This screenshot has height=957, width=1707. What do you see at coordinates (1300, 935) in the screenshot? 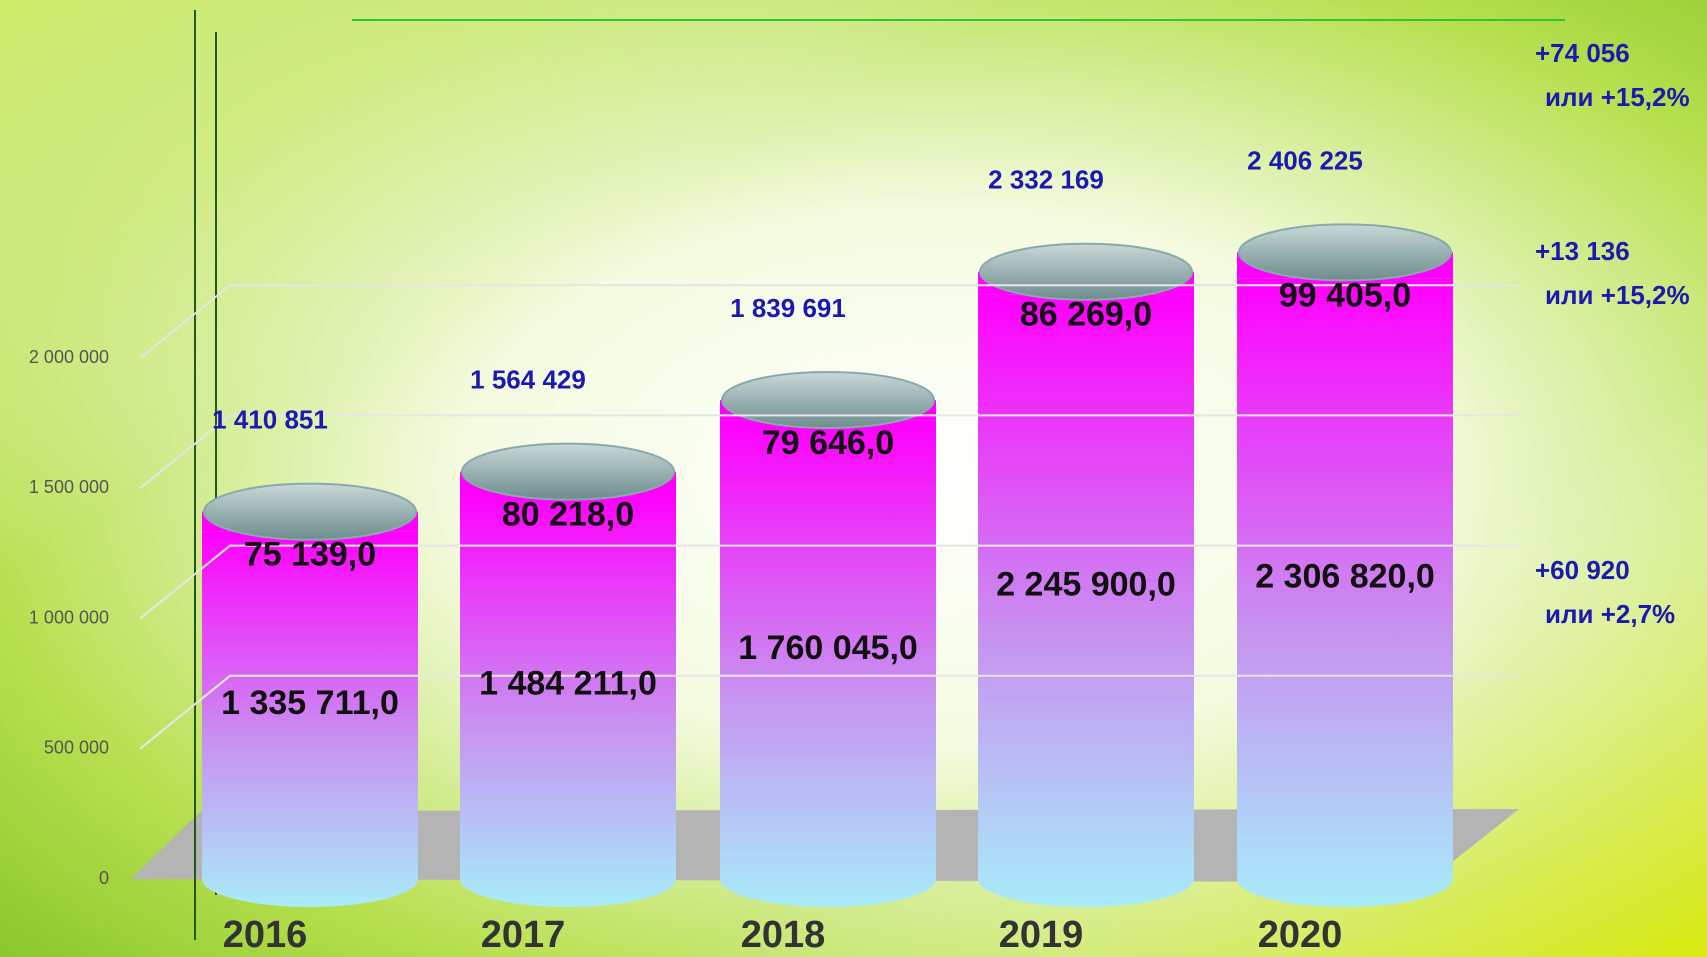
I see `x-tick-label: 2020` at bounding box center [1300, 935].